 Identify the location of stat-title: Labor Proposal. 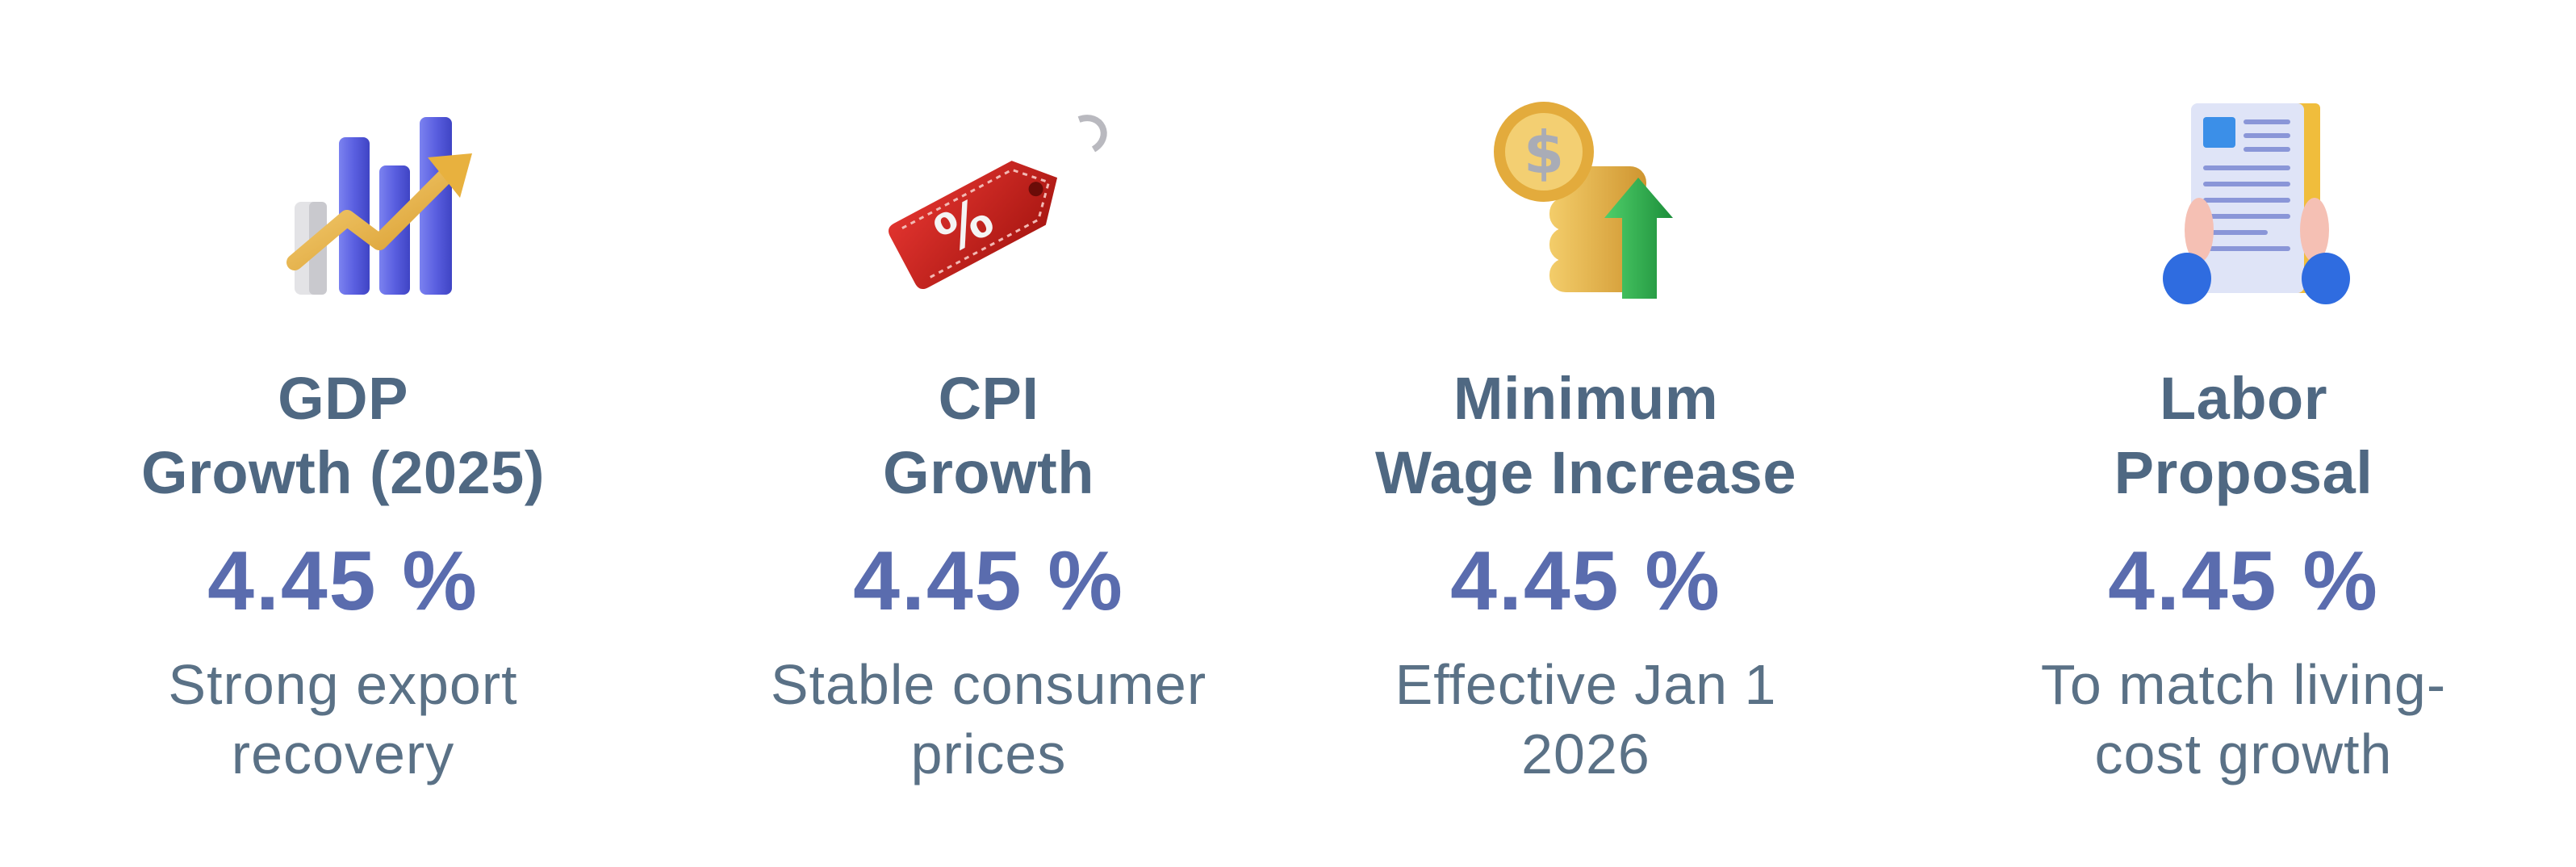
(2243, 436).